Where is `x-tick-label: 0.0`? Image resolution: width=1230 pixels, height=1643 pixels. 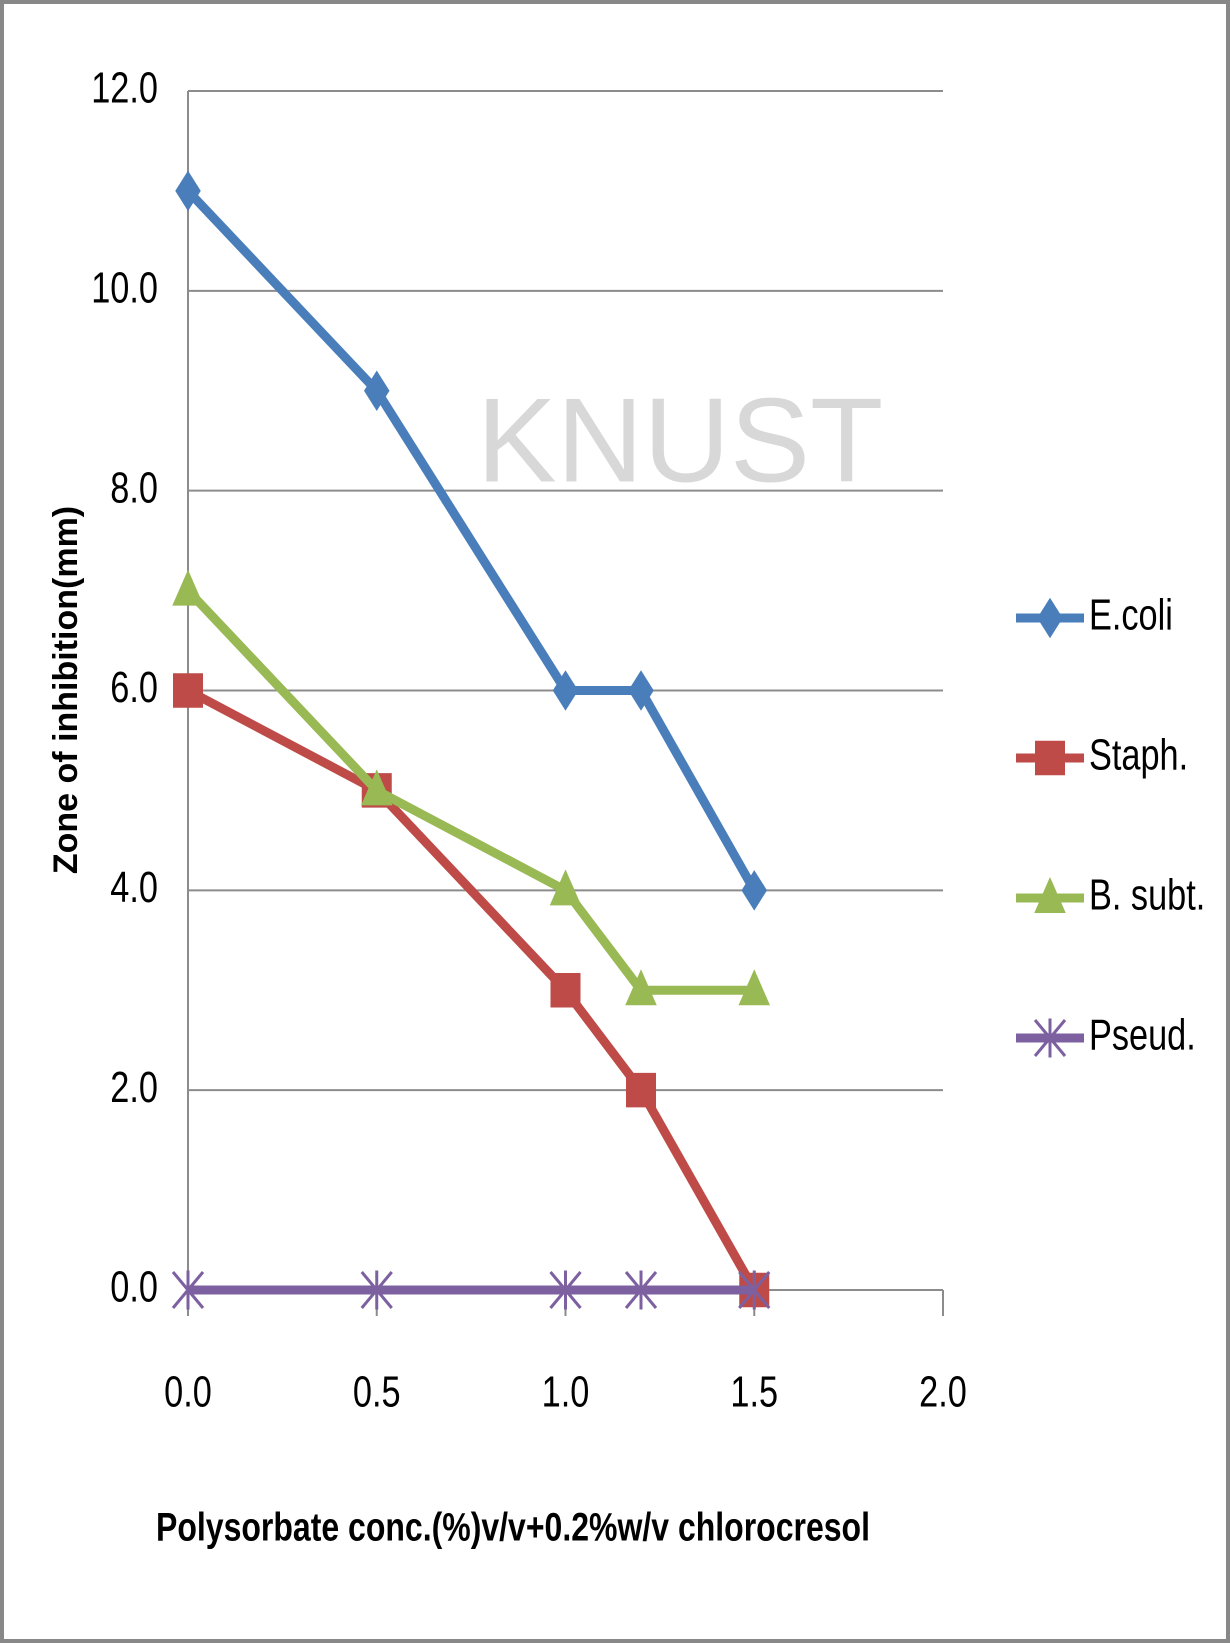
x-tick-label: 0.0 is located at coordinates (188, 1392).